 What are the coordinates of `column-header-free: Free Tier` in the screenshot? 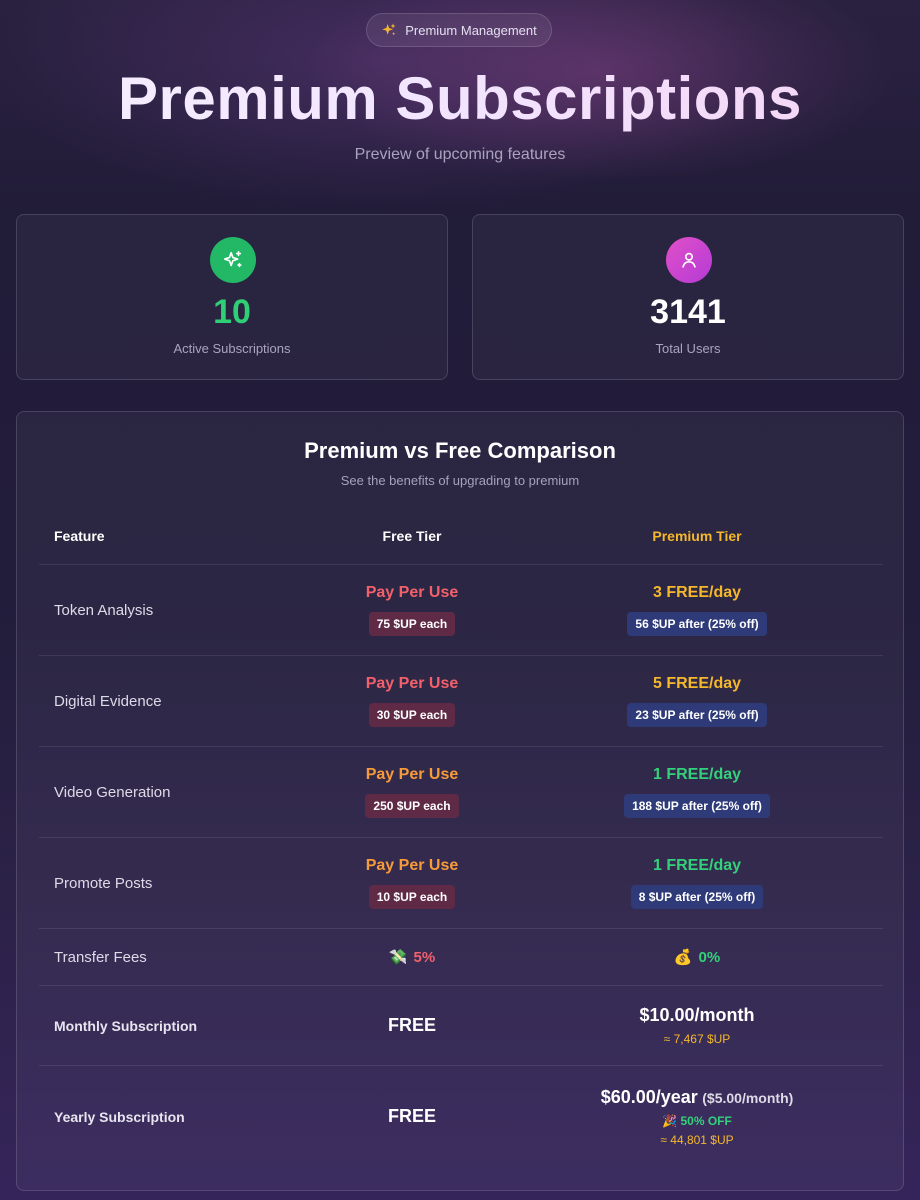 It's located at (412, 536).